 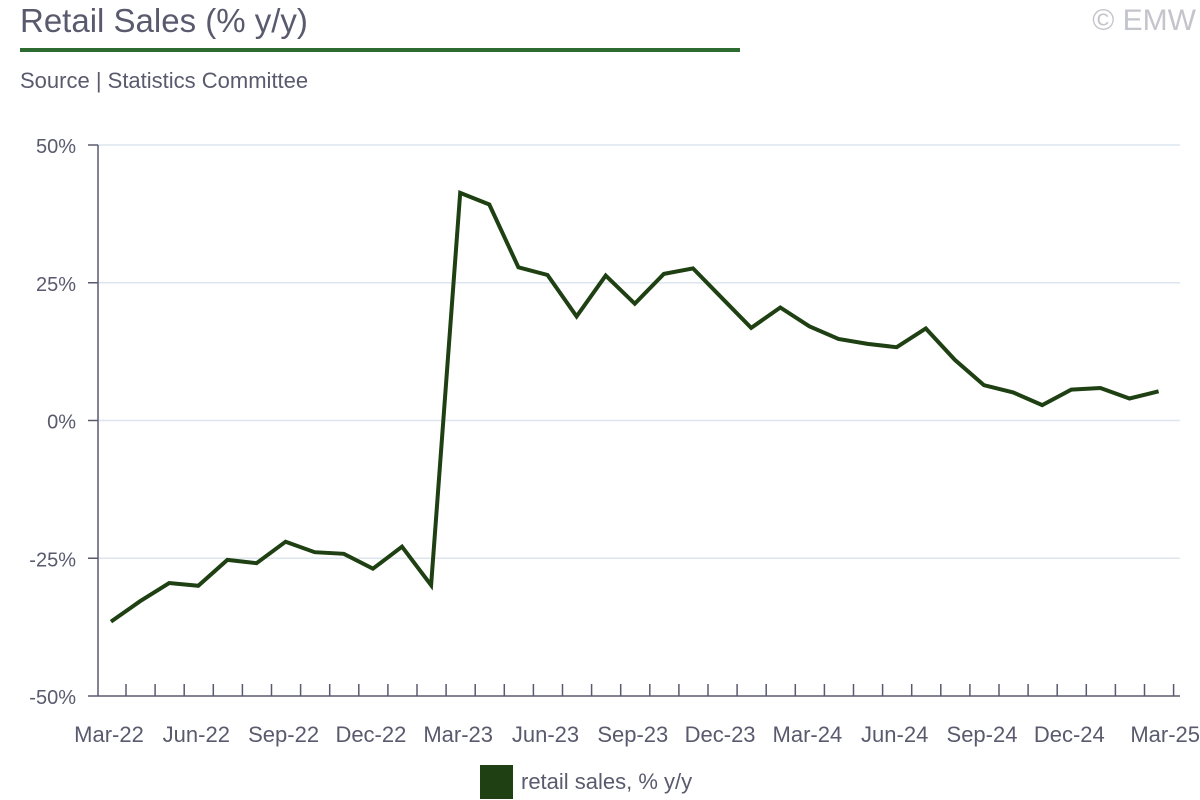 I want to click on y-tick-label: 50%, so click(x=56, y=147).